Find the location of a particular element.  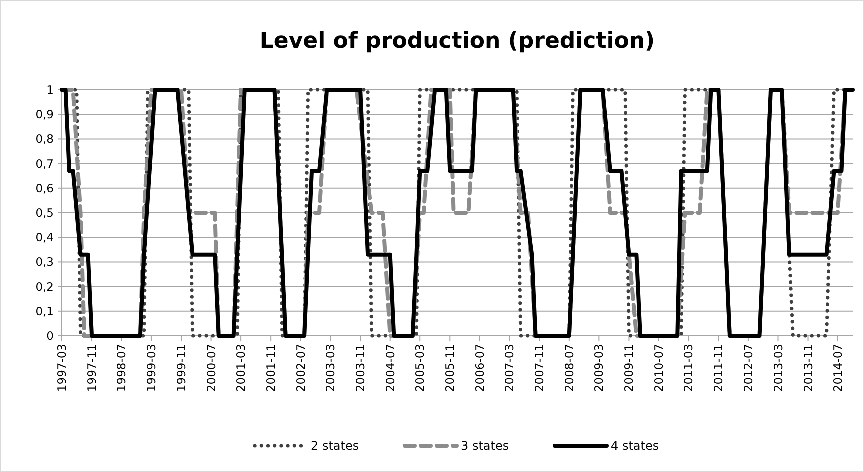

x-tick-label: 2003-03 is located at coordinates (331, 368).